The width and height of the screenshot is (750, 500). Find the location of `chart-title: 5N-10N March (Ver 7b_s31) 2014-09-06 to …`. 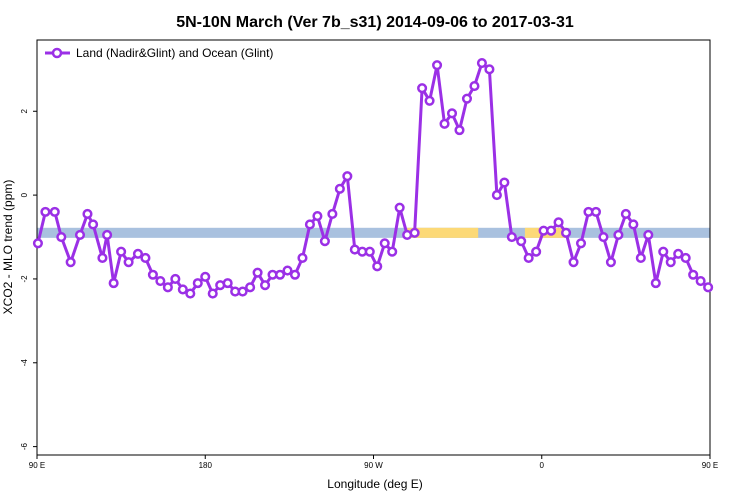

chart-title: 5N-10N March (Ver 7b_s31) 2014-09-06 to … is located at coordinates (375, 22).